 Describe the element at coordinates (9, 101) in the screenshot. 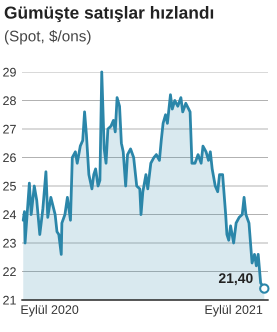

I see `y-tick-label: 28` at that location.